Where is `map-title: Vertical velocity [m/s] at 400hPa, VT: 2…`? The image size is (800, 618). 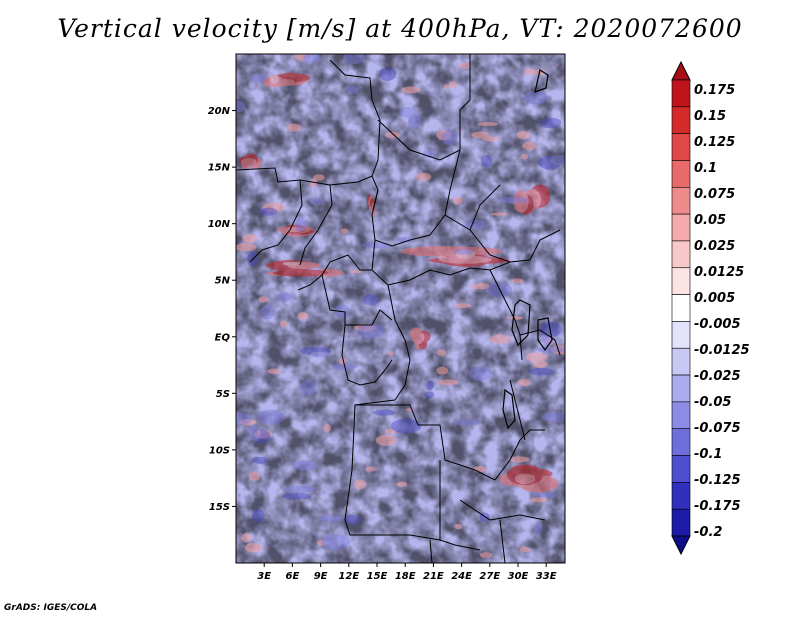
map-title: Vertical velocity [m/s] at 400hPa, VT: 2… is located at coordinates (400, 28).